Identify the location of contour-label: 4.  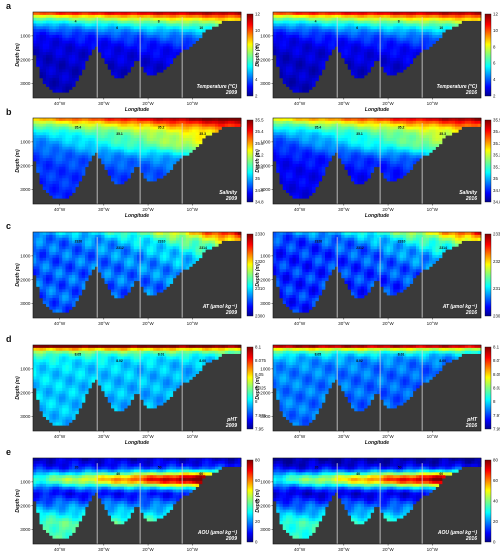
(76, 21).